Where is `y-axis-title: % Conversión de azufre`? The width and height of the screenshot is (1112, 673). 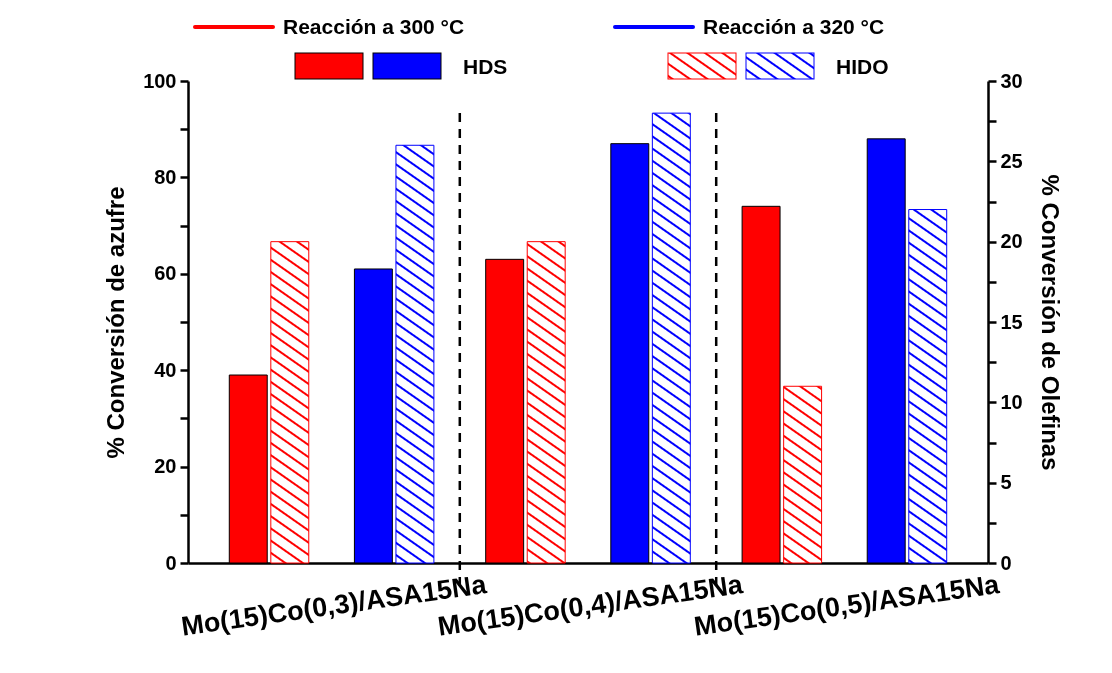 y-axis-title: % Conversión de azufre is located at coordinates (116, 322).